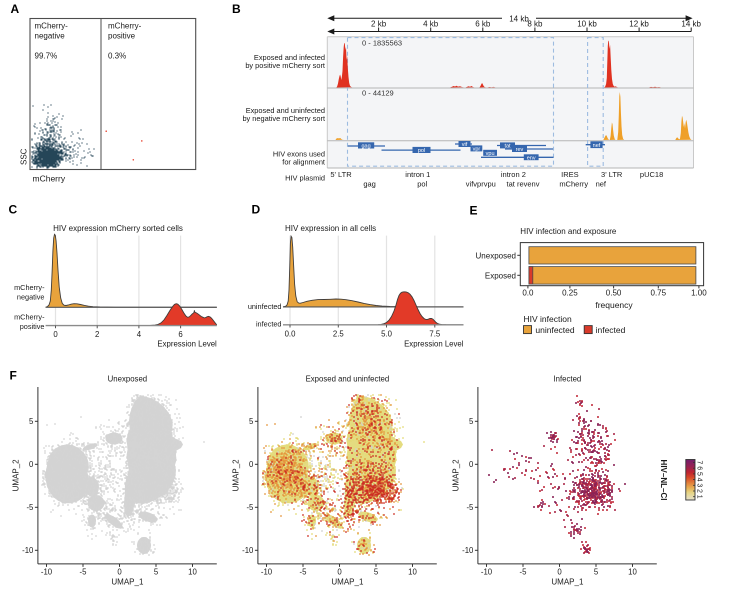 The width and height of the screenshot is (742, 591). Describe the element at coordinates (699, 293) in the screenshot. I see `svg-text: 1.00` at that location.